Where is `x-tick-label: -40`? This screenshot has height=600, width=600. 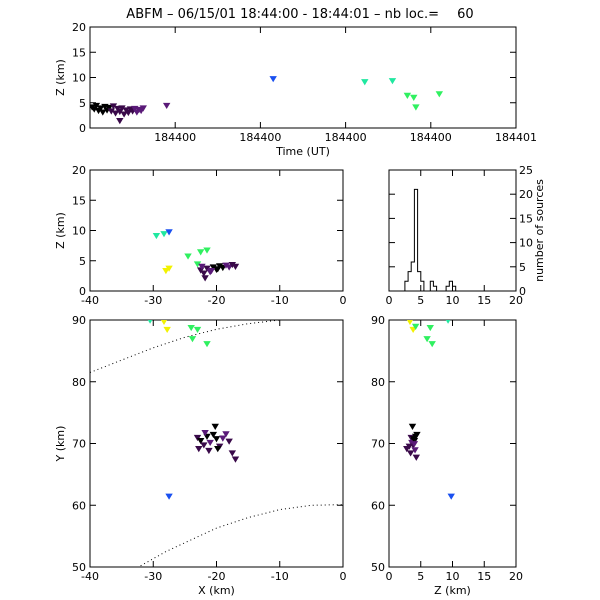 x-tick-label: -40 is located at coordinates (90, 576).